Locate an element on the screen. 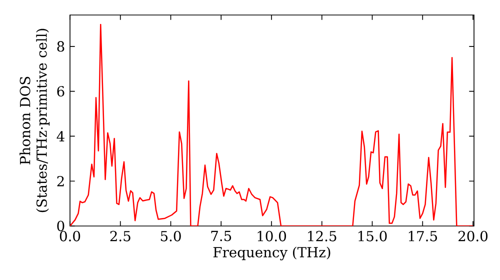 The image size is (500, 280). x-axis-title: Frequency (THz) is located at coordinates (271, 253).